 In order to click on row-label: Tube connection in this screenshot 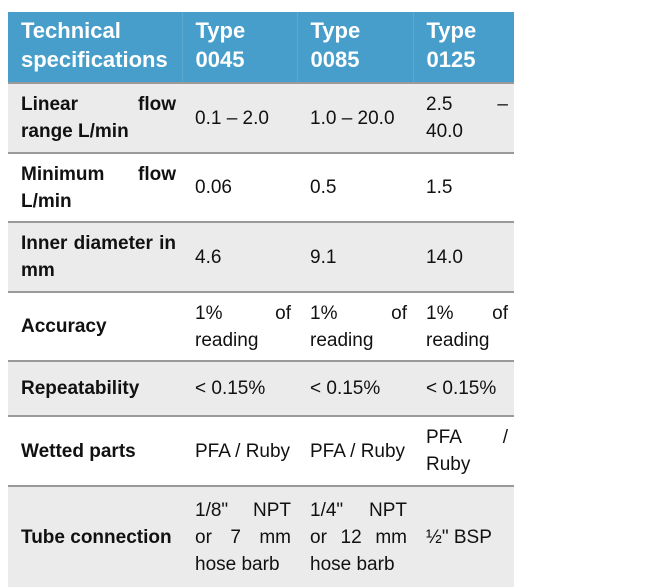, I will do `click(95, 536)`.